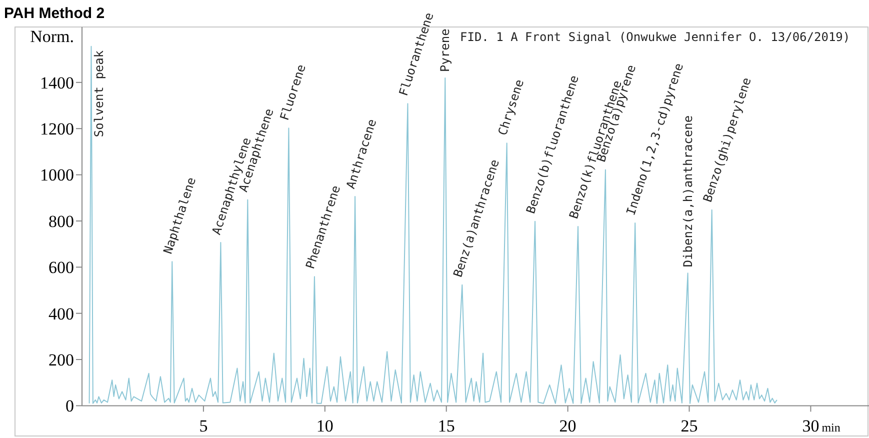 The height and width of the screenshot is (438, 869). Describe the element at coordinates (446, 426) in the screenshot. I see `x-tick-label: 15` at that location.